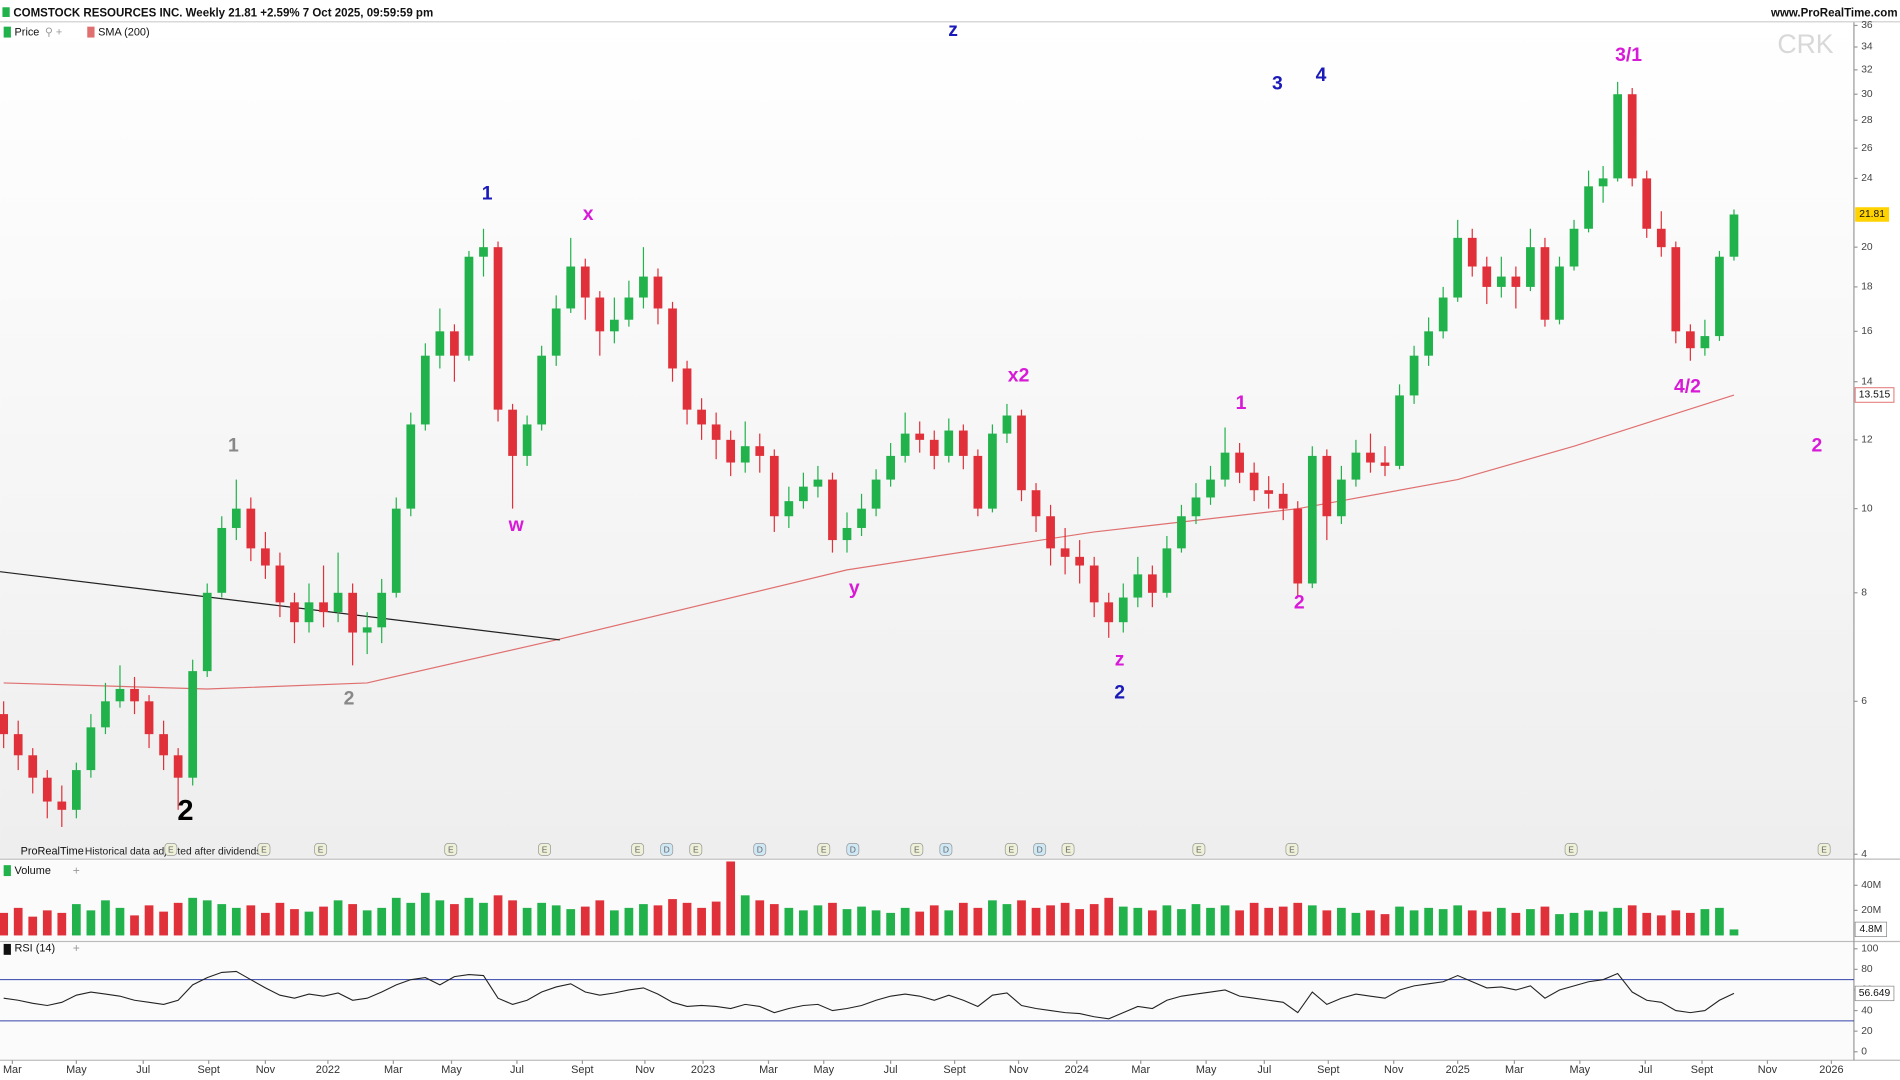  Describe the element at coordinates (1871, 885) in the screenshot. I see `volume-tick-label: 40M` at that location.